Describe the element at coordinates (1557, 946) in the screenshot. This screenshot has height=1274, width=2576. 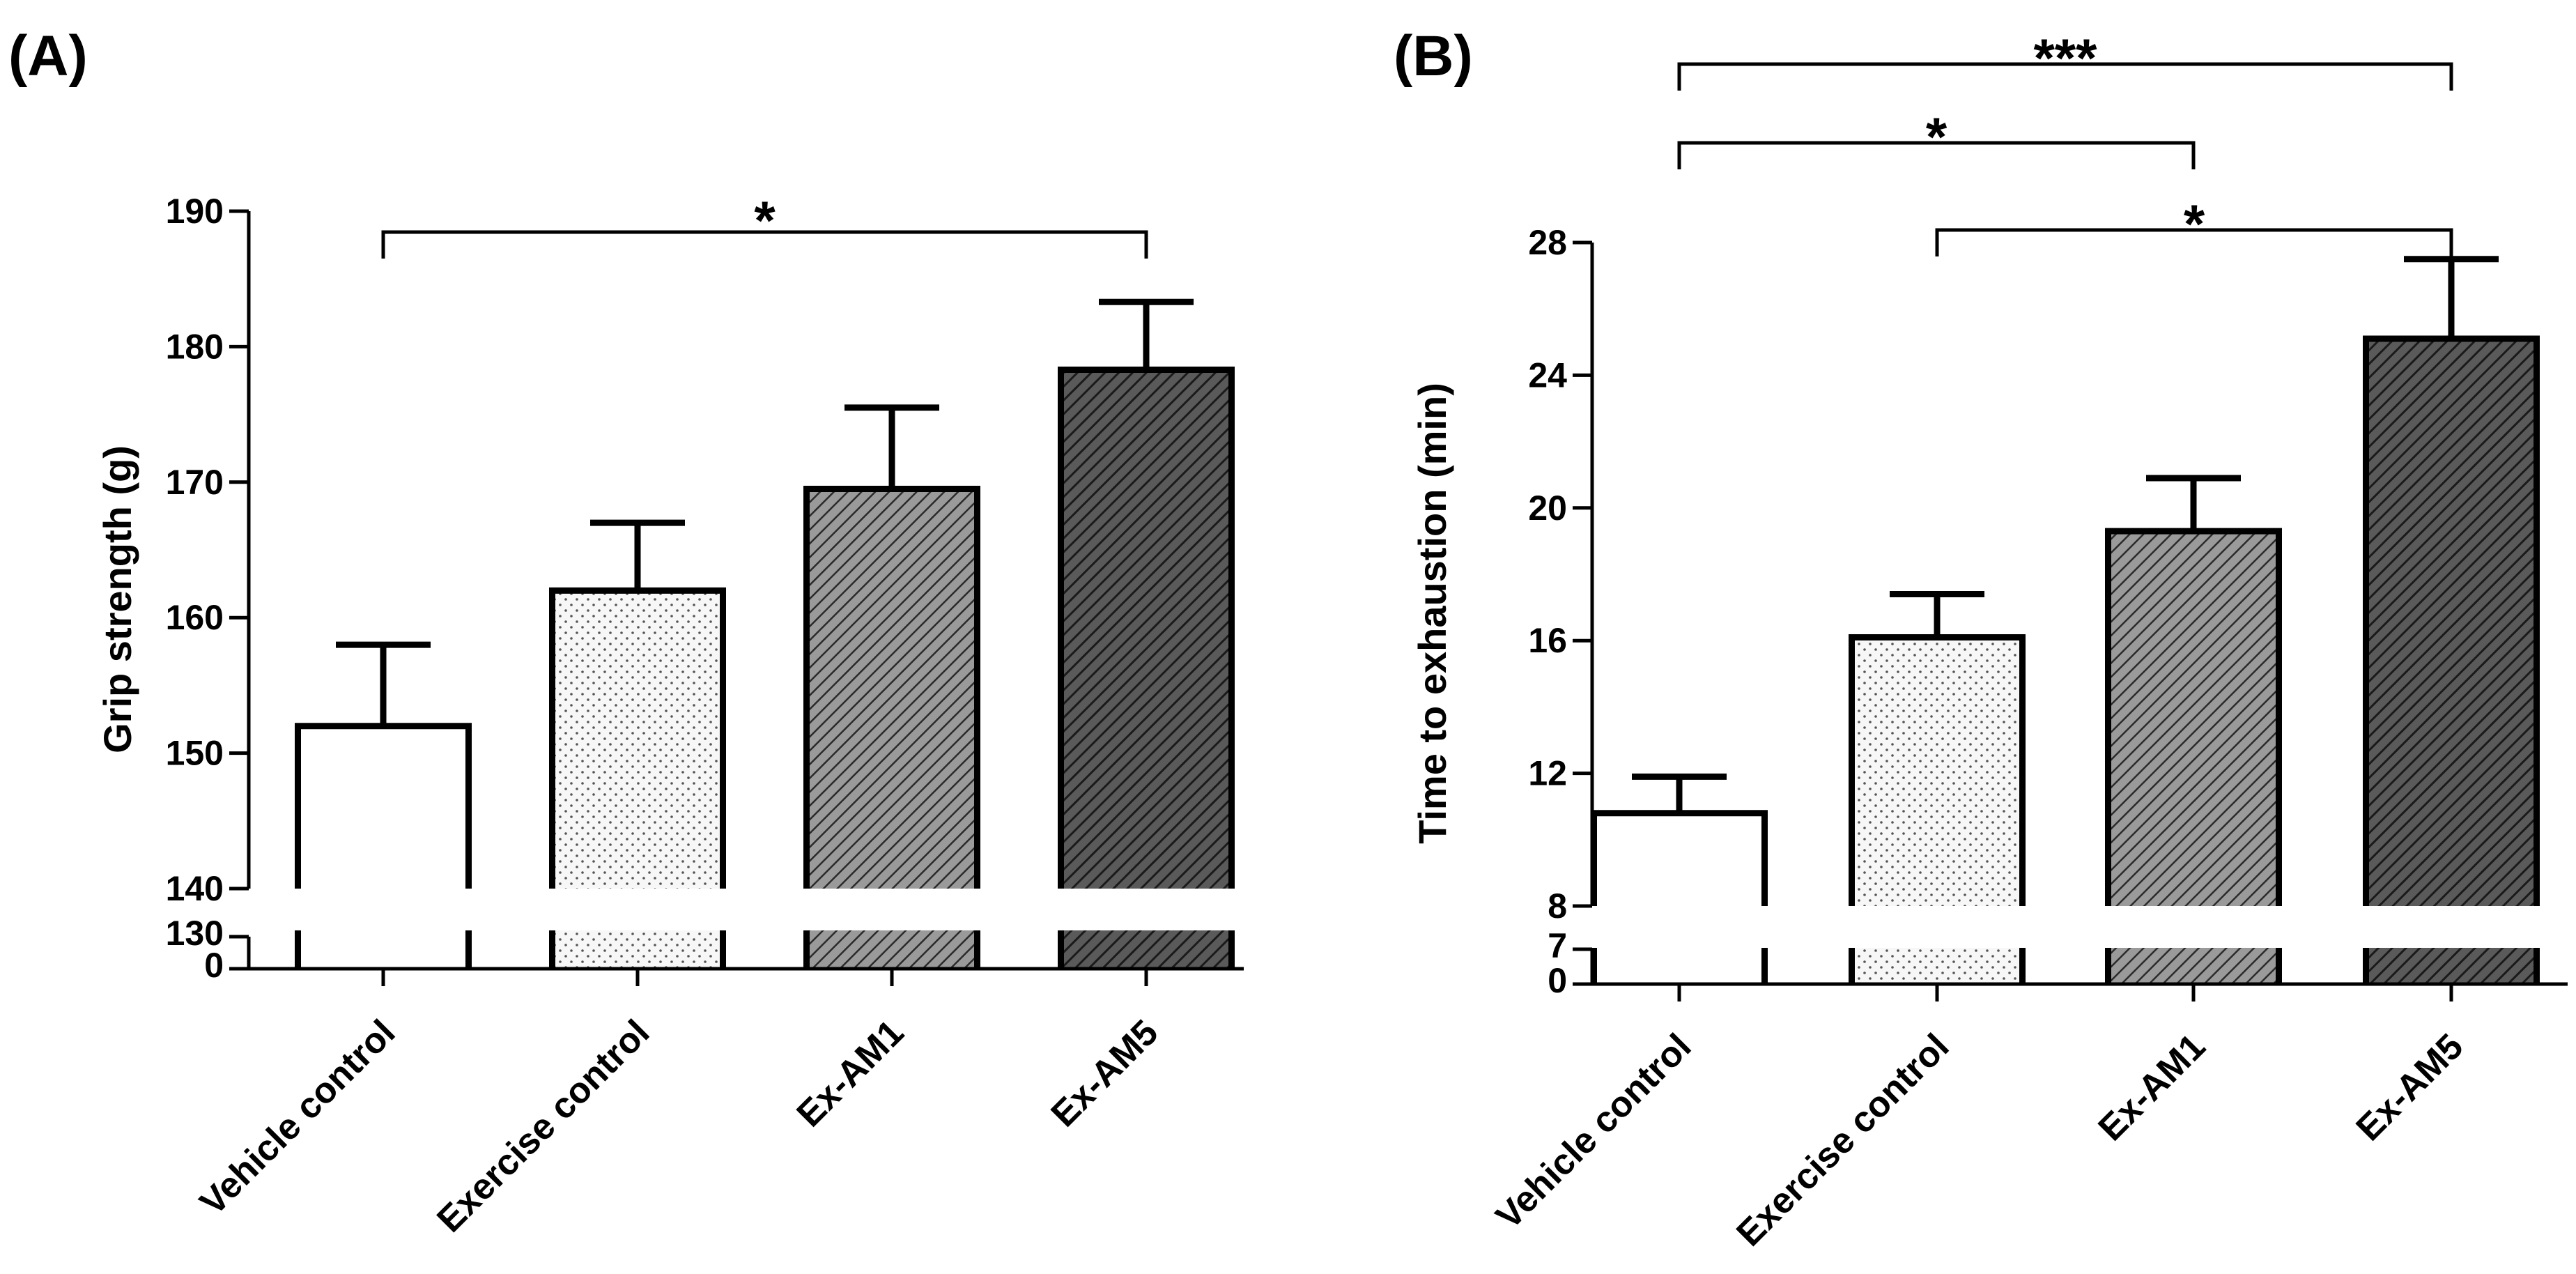
I see `y-break-tick-label-b-1: 7` at that location.